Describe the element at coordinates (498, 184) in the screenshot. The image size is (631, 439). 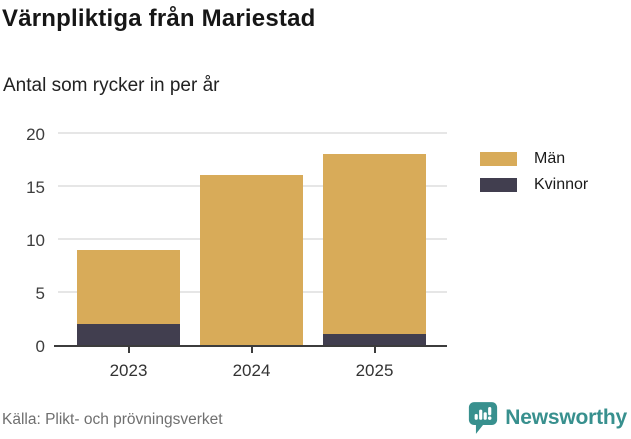
I see `legend-swatch-kvinnor` at that location.